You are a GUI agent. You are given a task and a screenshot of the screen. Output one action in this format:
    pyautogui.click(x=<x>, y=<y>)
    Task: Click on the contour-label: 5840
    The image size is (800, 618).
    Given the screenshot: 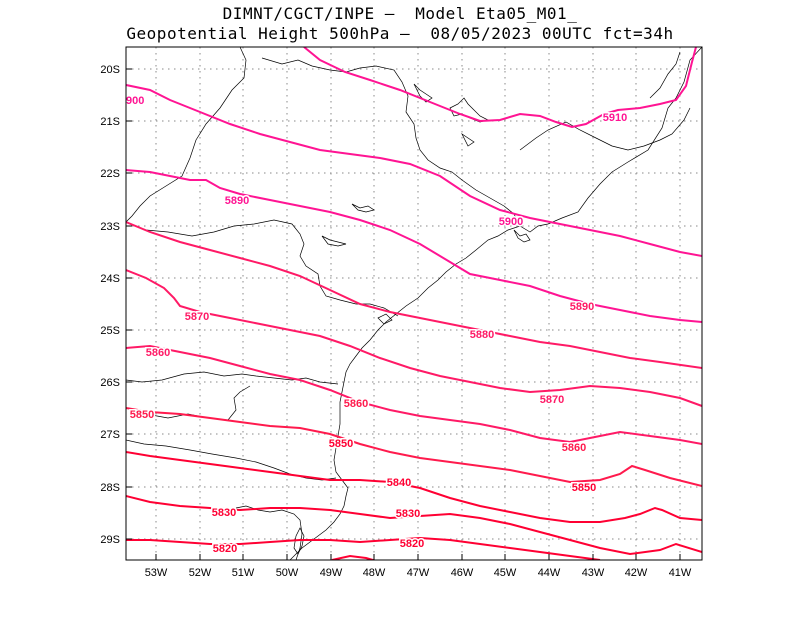 What is the action you would take?
    pyautogui.click(x=399, y=483)
    